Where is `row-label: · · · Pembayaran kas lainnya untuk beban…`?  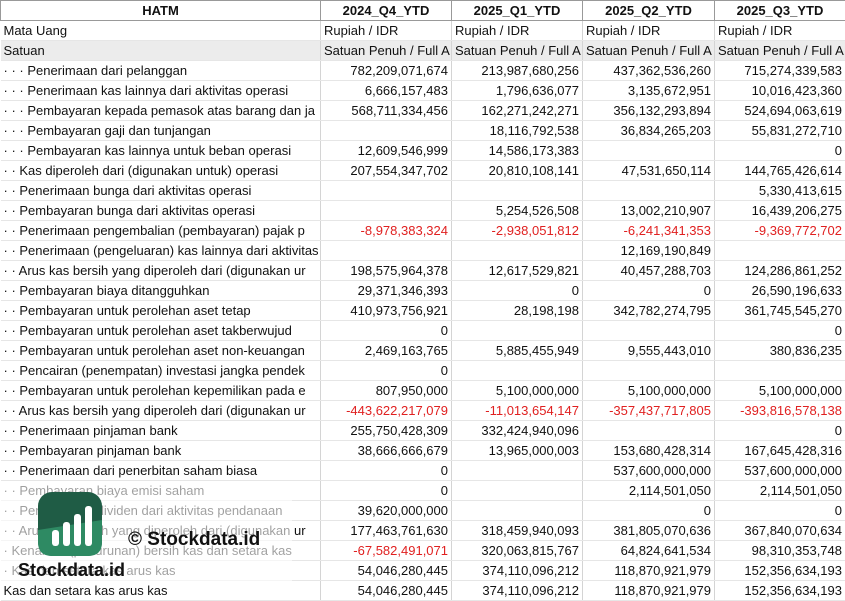 row-label: · · · Pembayaran kas lainnya untuk beban… is located at coordinates (160, 150).